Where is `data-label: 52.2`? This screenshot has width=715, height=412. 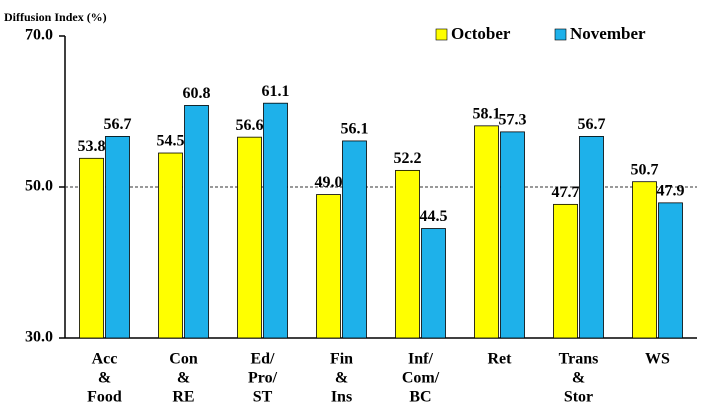
data-label: 52.2 is located at coordinates (408, 158).